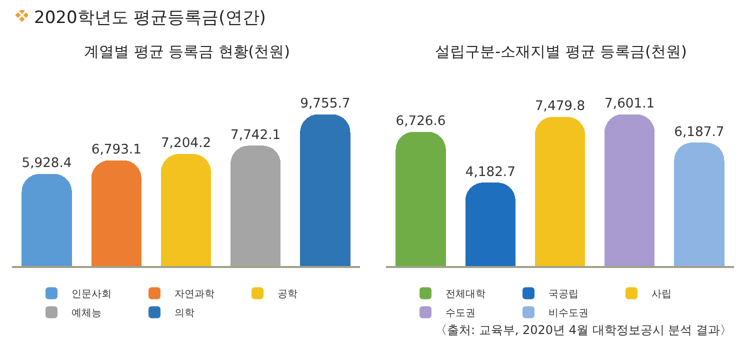 This screenshot has width=749, height=339. I want to click on data-label: 5,928.4, so click(47, 164).